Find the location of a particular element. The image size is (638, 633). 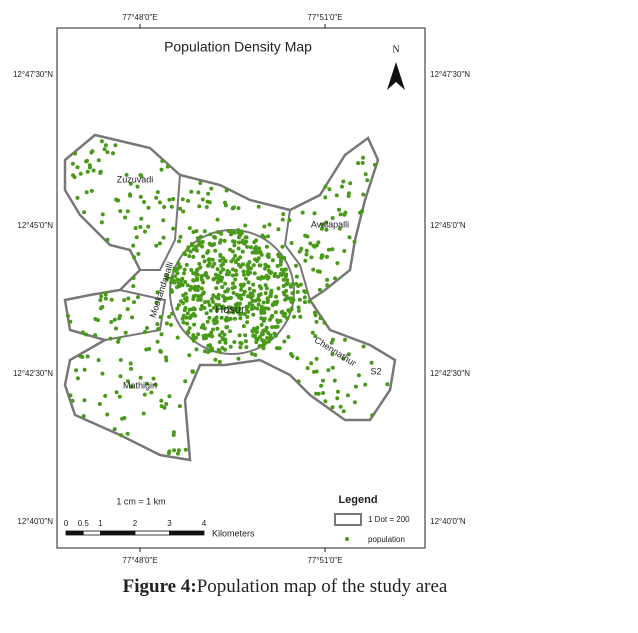

place-label: Mathigiri is located at coordinates (140, 385).